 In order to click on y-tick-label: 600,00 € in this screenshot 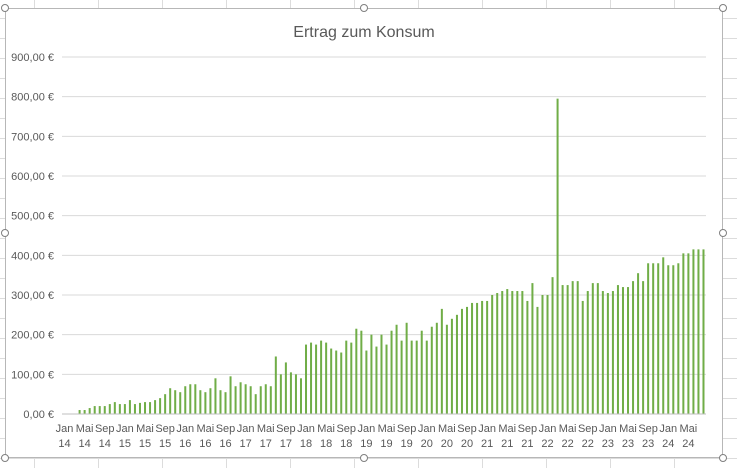, I will do `click(32, 177)`.